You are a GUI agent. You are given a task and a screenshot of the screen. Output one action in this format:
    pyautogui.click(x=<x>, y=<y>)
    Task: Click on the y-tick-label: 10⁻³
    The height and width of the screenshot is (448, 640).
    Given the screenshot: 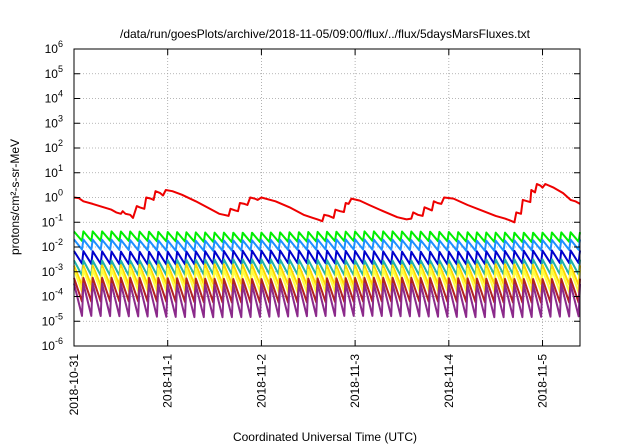 What is the action you would take?
    pyautogui.click(x=52, y=270)
    